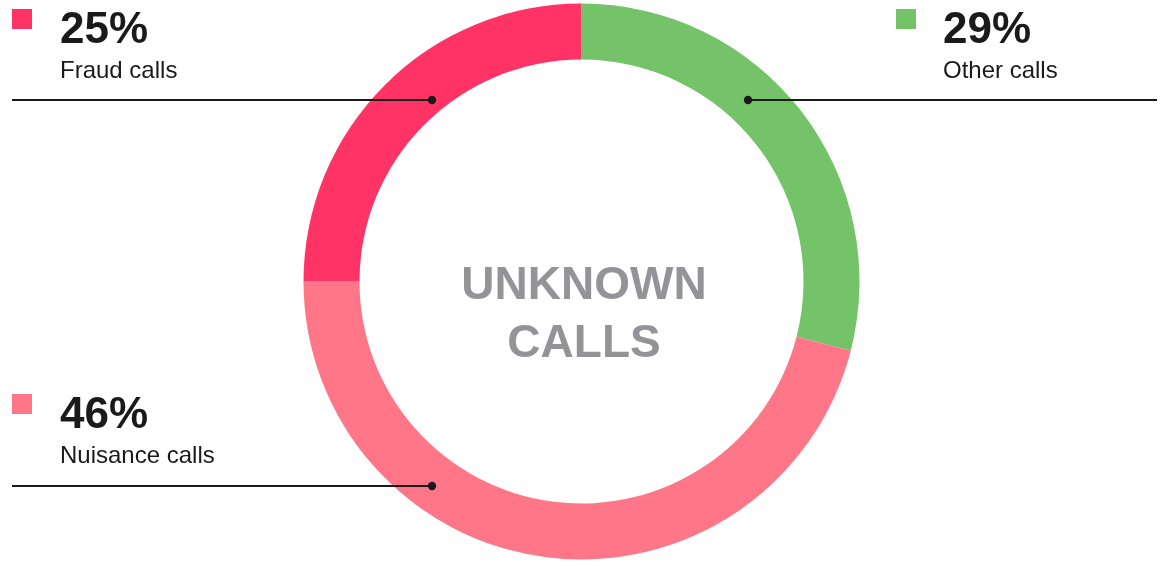  What do you see at coordinates (1000, 69) in the screenshot?
I see `slice-label: Other calls` at bounding box center [1000, 69].